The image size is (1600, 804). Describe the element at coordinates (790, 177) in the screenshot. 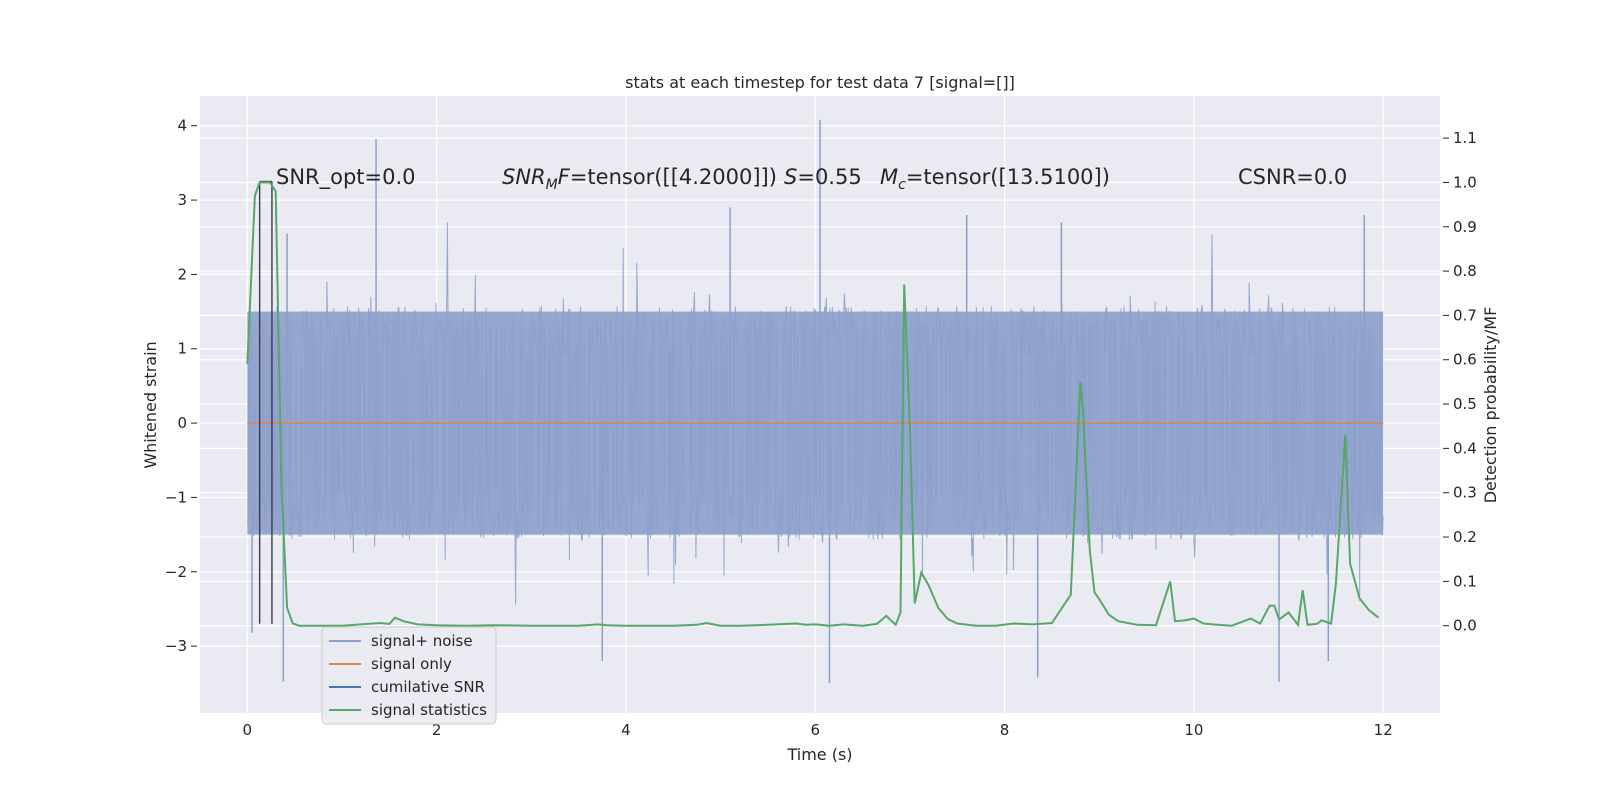

I see `s-symbol: S` at that location.